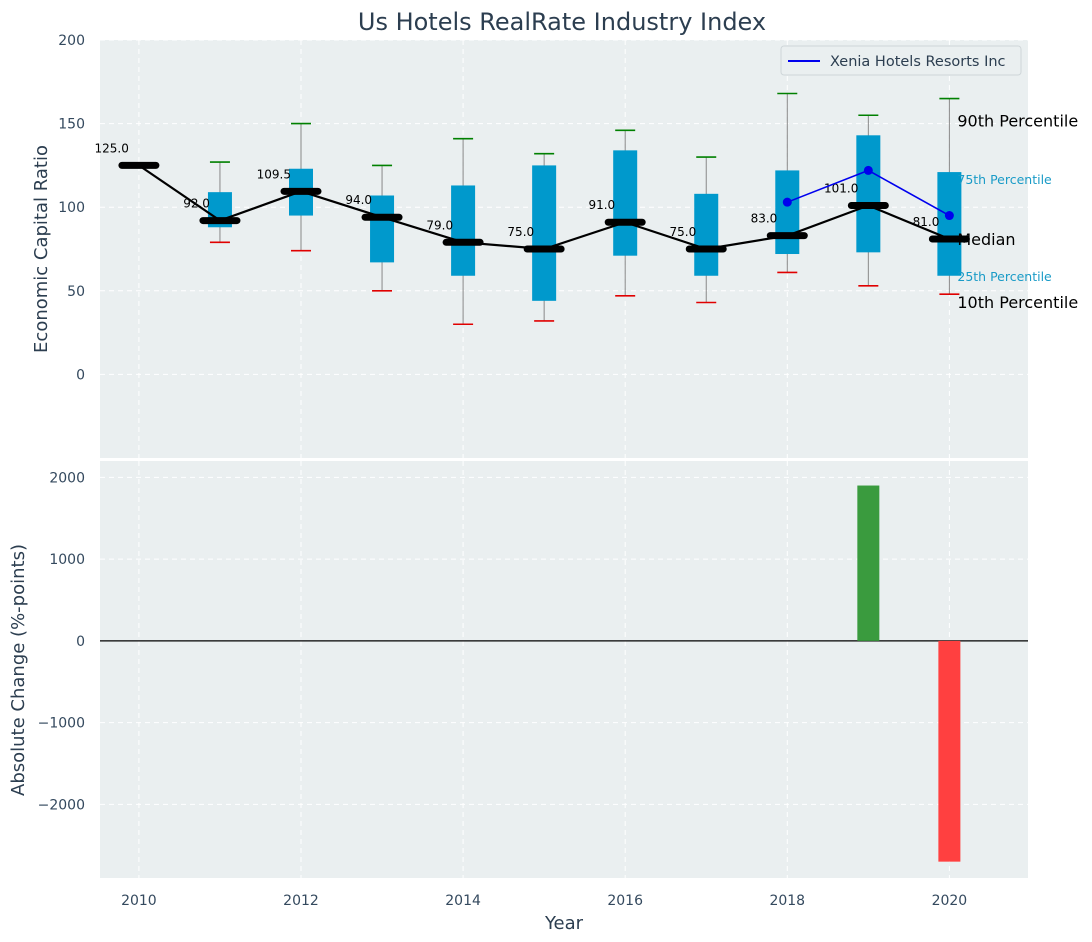 This screenshot has height=942, width=1092. What do you see at coordinates (625, 901) in the screenshot?
I see `x-tick-label: 2016` at bounding box center [625, 901].